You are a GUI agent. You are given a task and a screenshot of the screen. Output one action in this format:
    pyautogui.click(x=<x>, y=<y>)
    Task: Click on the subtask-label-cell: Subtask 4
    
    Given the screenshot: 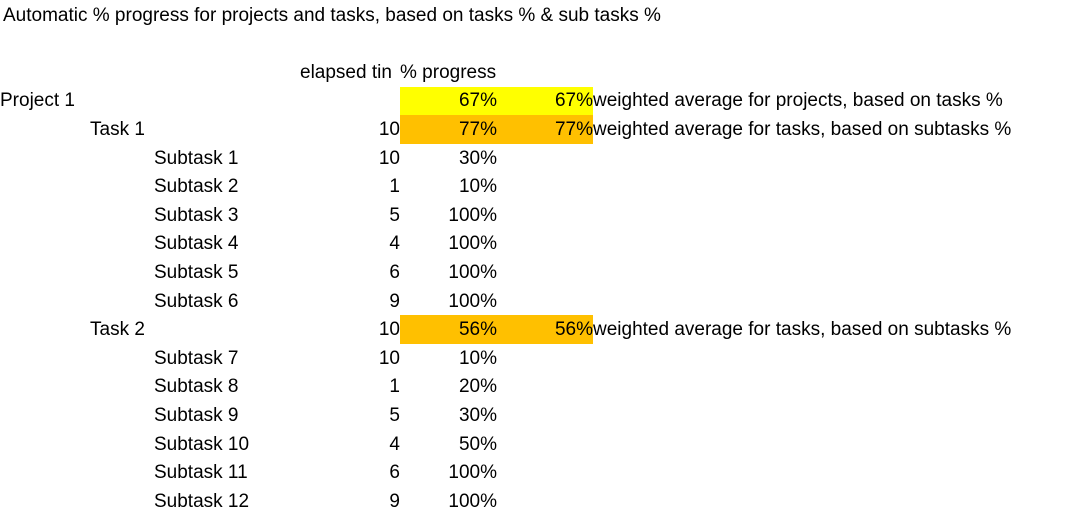 What is the action you would take?
    pyautogui.click(x=196, y=244)
    